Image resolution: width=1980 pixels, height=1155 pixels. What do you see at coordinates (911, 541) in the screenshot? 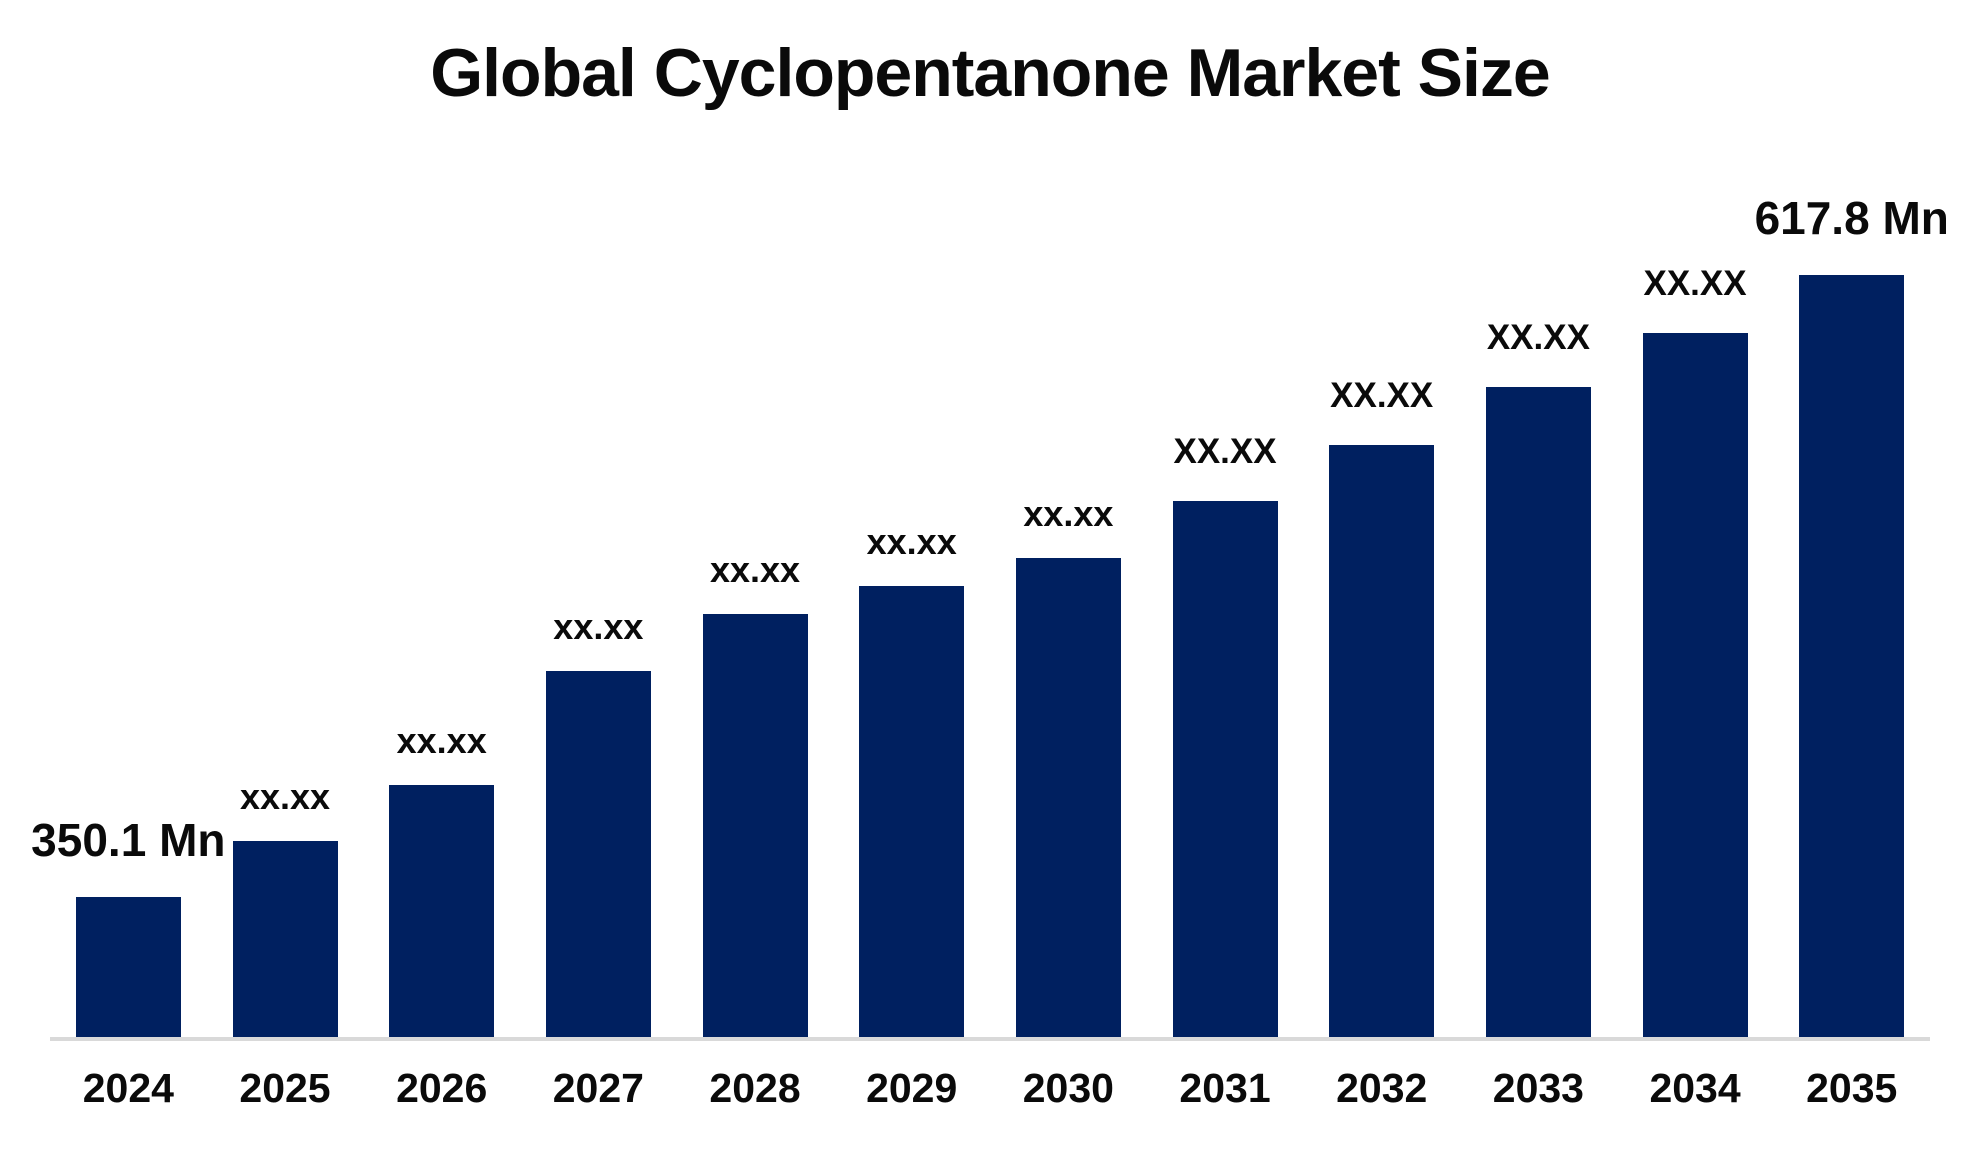
I see `bar-value-label-2029: xx.xx` at bounding box center [911, 541].